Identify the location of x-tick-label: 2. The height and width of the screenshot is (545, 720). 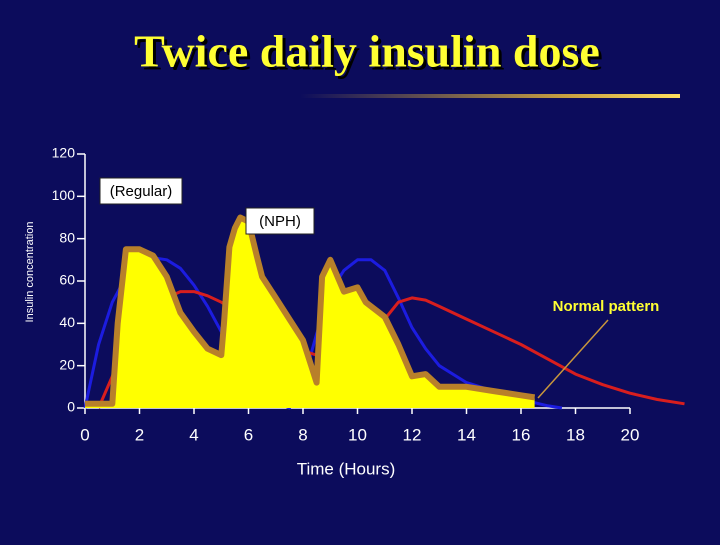
(139, 434).